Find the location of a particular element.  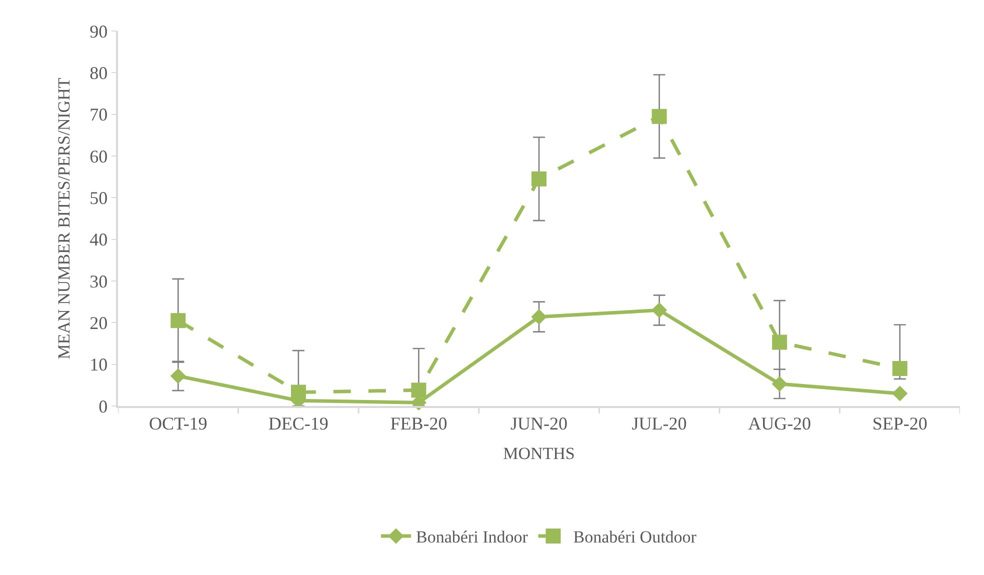

x-tick-label: JUN-20 is located at coordinates (539, 423).